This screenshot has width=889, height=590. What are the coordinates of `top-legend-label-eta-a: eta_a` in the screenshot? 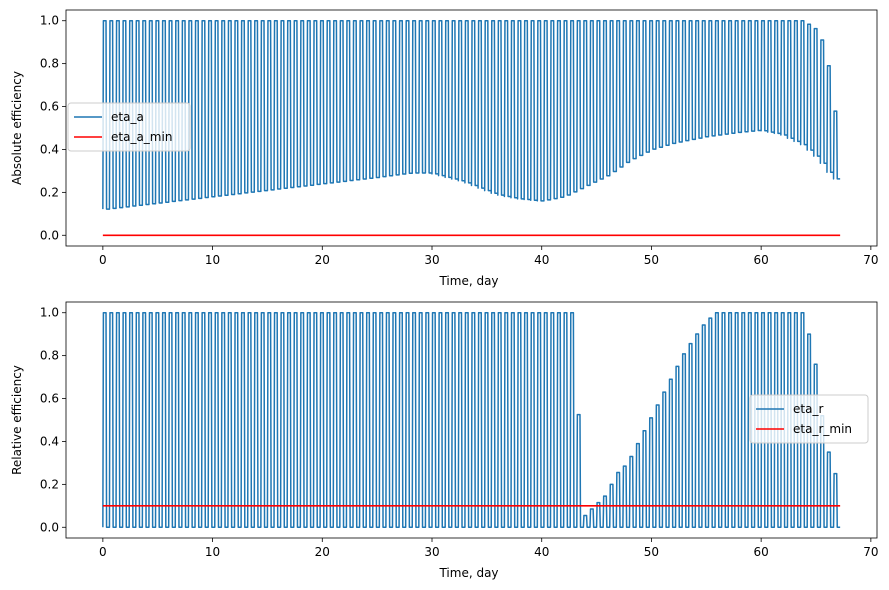 It's located at (127, 117).